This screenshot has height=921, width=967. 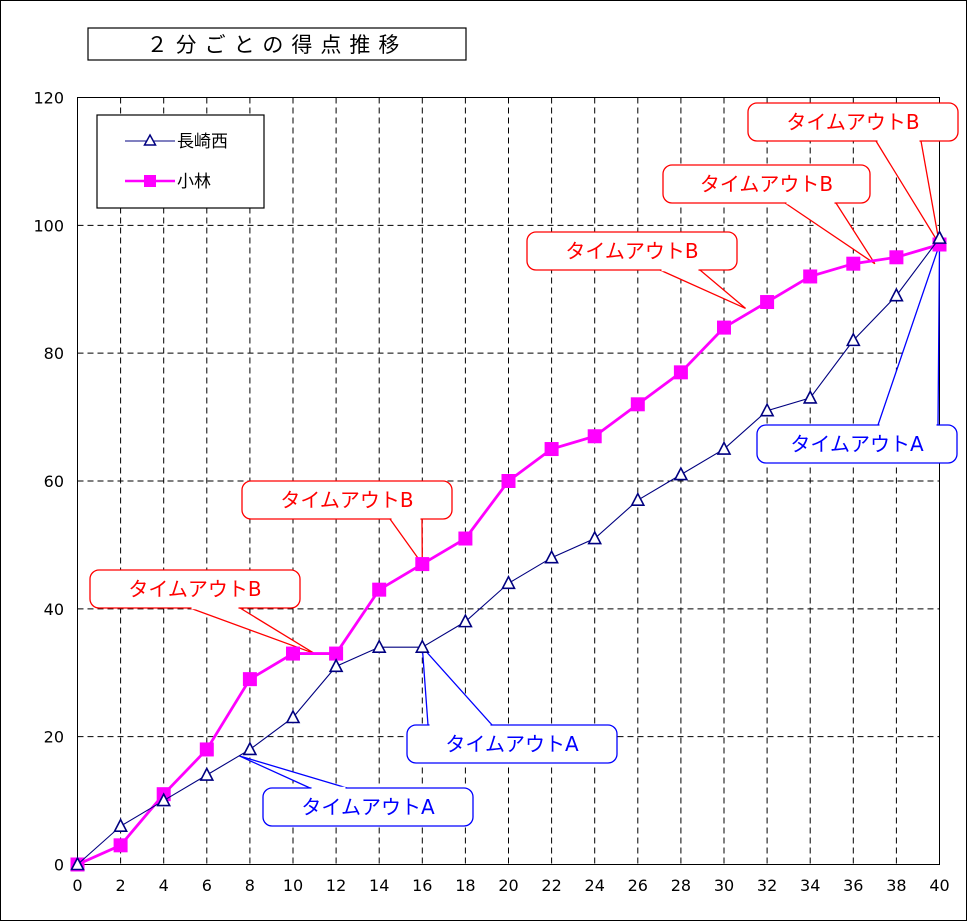 What do you see at coordinates (379, 885) in the screenshot?
I see `x-tick-label: 14` at bounding box center [379, 885].